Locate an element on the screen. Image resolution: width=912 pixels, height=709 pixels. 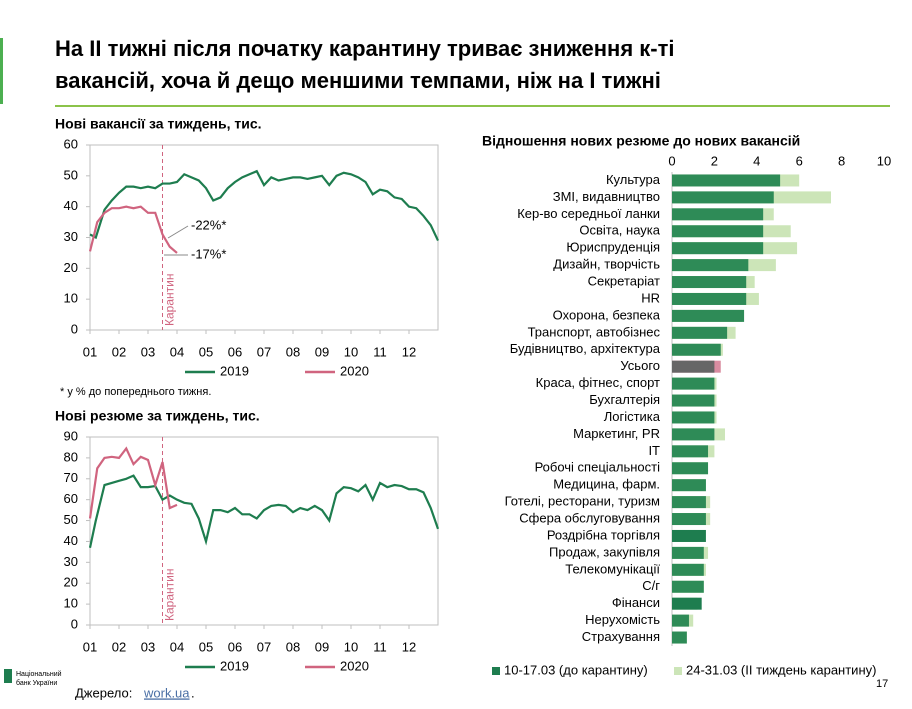
category-label: Усього is located at coordinates (640, 365).